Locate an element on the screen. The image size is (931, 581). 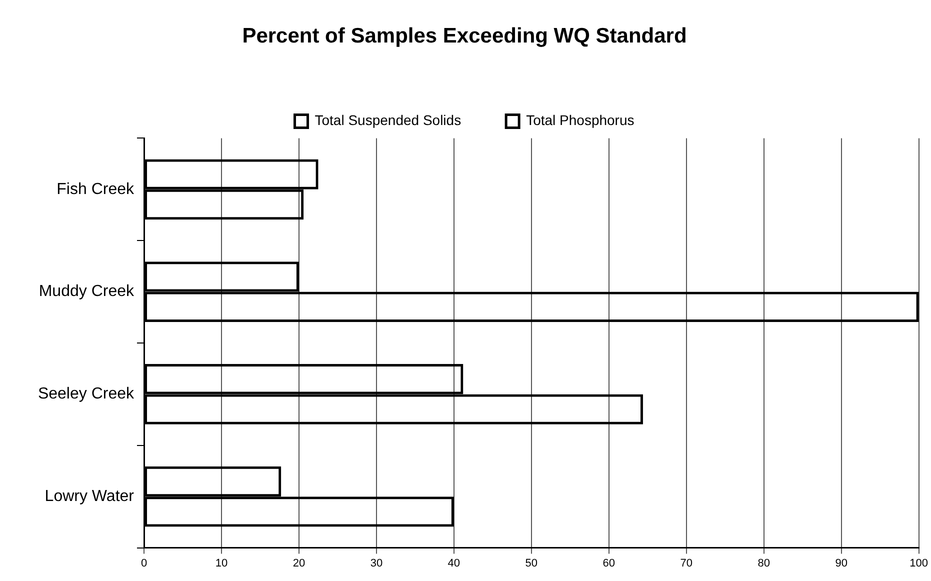
y-tick-label: Seeley Creek is located at coordinates (86, 394).